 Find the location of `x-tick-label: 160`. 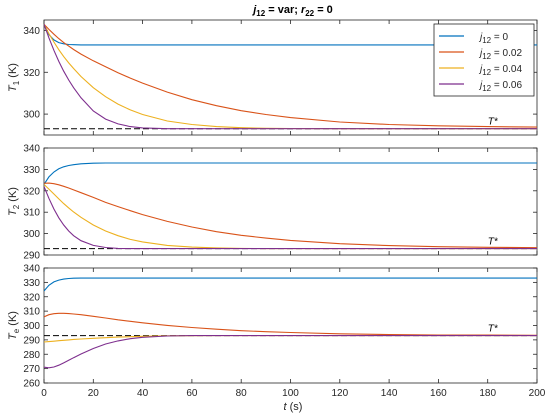

x-tick-label: 160 is located at coordinates (438, 393).